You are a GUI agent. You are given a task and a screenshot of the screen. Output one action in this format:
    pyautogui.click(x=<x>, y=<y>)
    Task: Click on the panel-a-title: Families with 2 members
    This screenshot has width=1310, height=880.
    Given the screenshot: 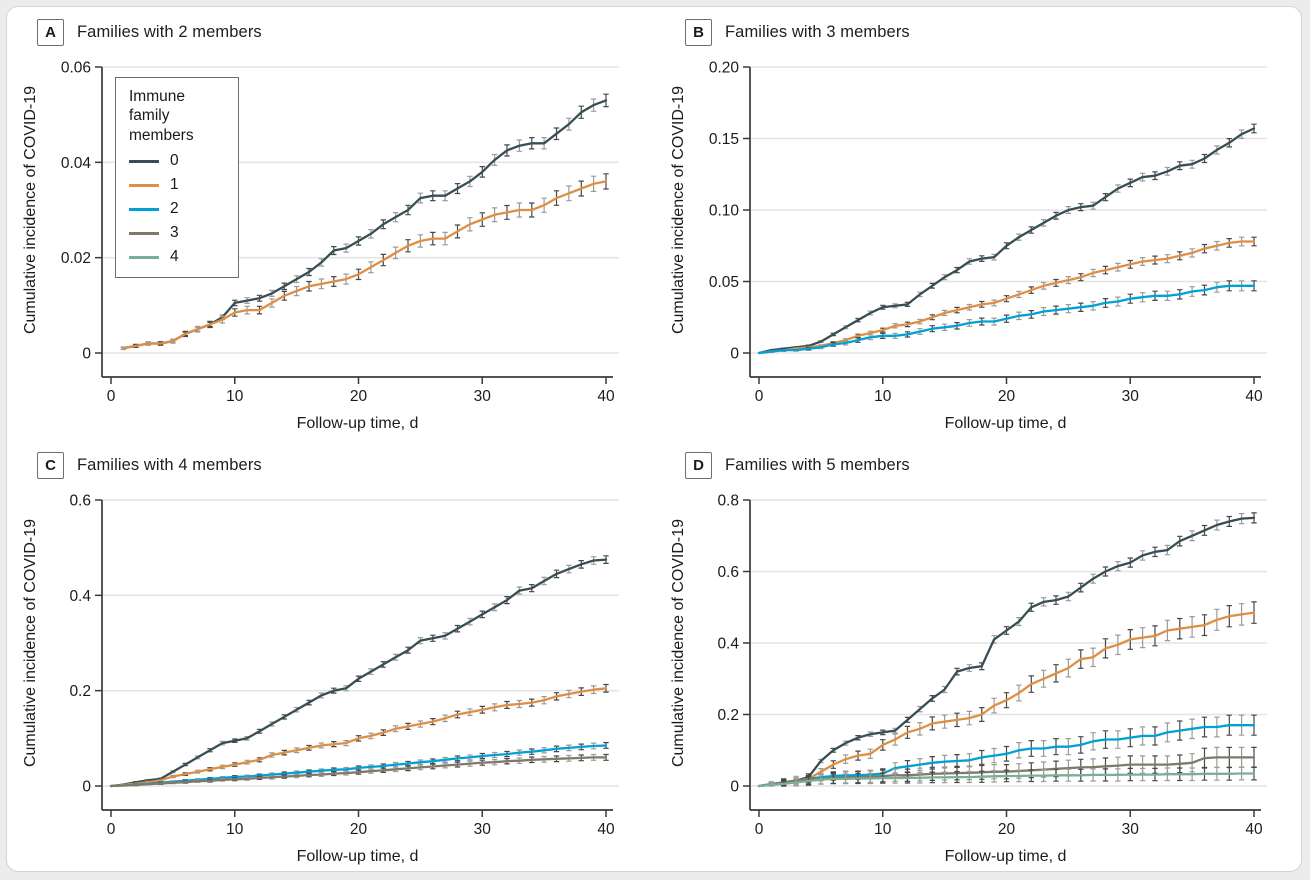 What is the action you would take?
    pyautogui.click(x=169, y=31)
    